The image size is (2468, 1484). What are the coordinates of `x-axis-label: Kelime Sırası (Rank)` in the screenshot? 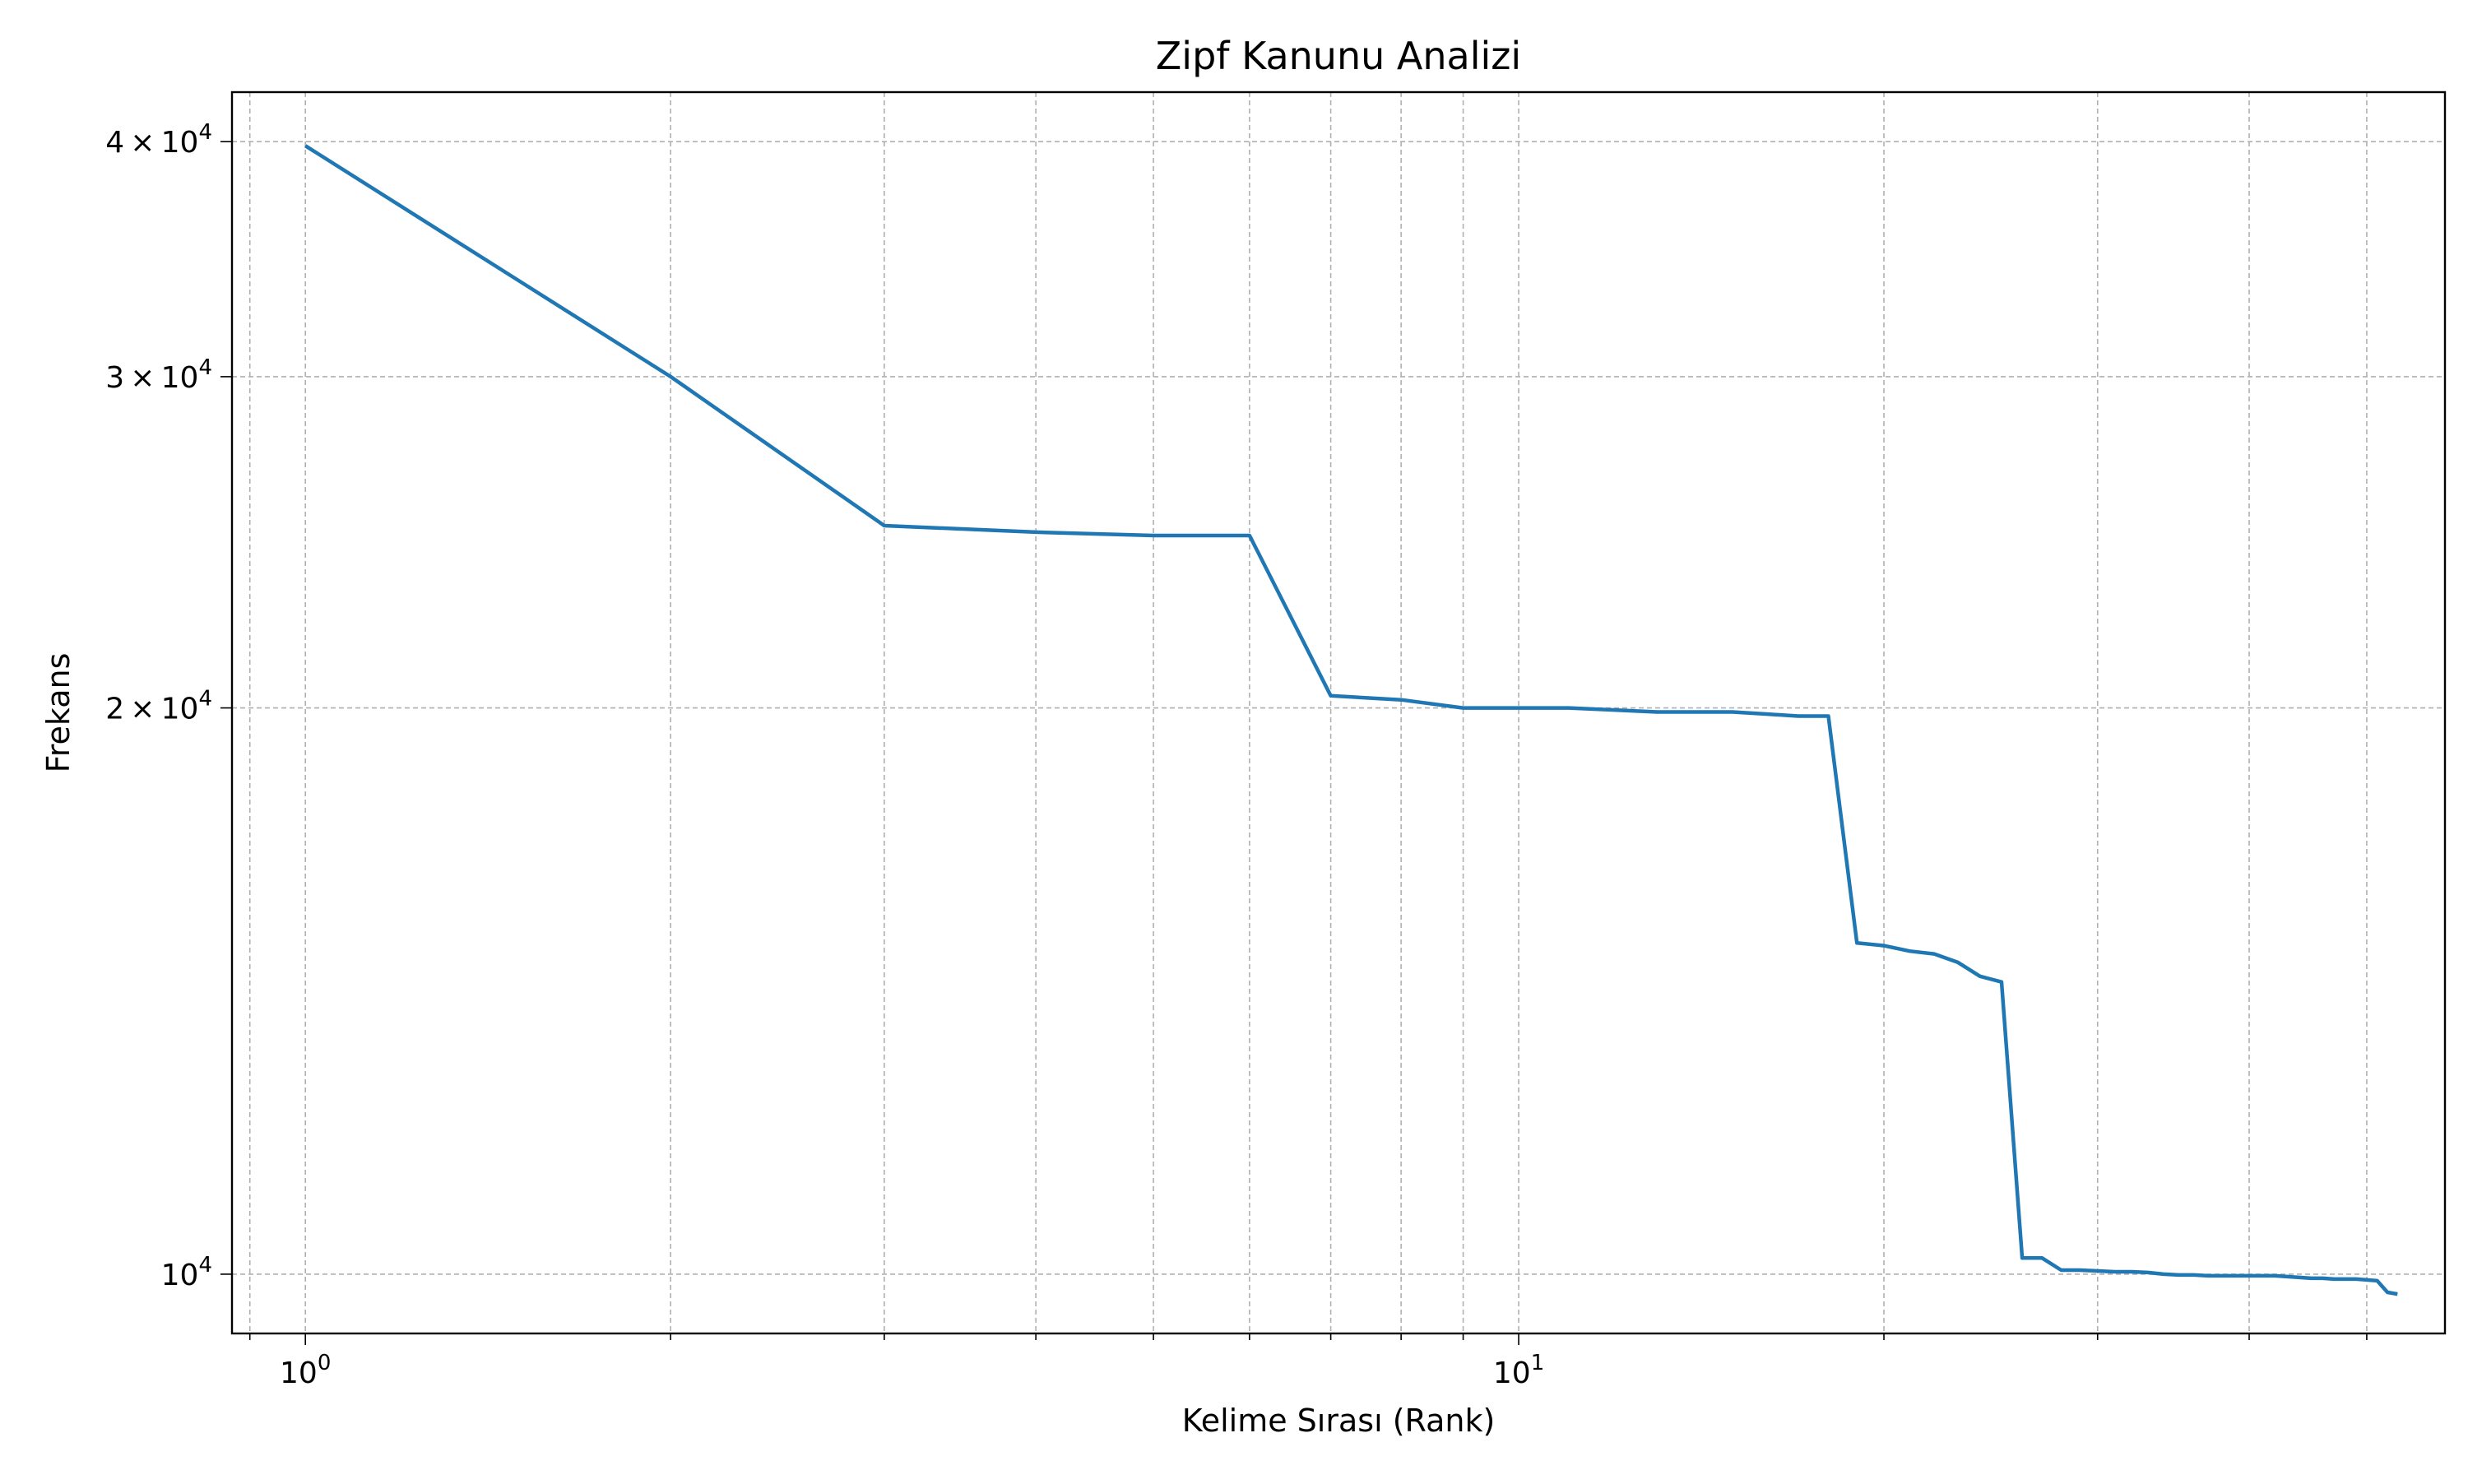 It's located at (1339, 1421).